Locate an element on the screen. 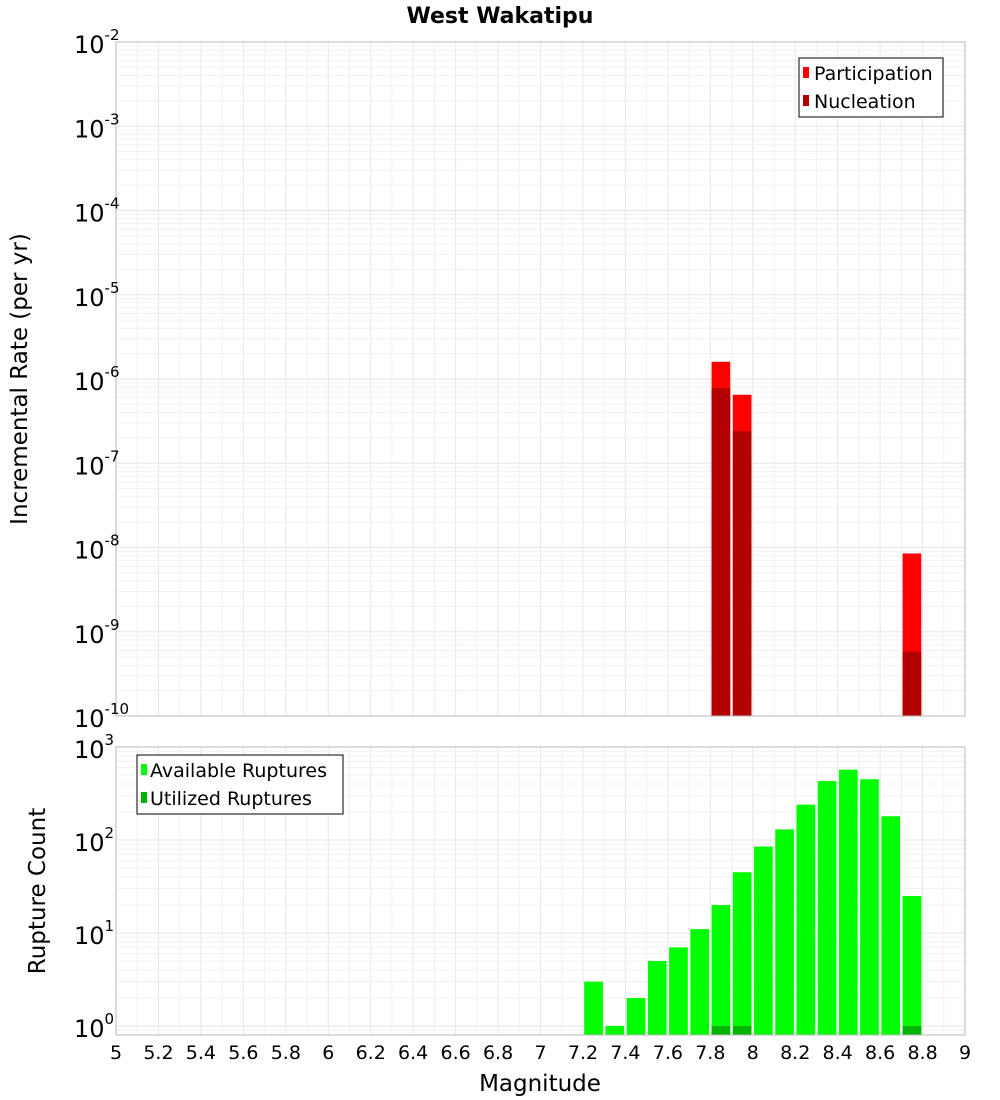 The height and width of the screenshot is (1100, 1000). bottom-legend-box is located at coordinates (240, 784).